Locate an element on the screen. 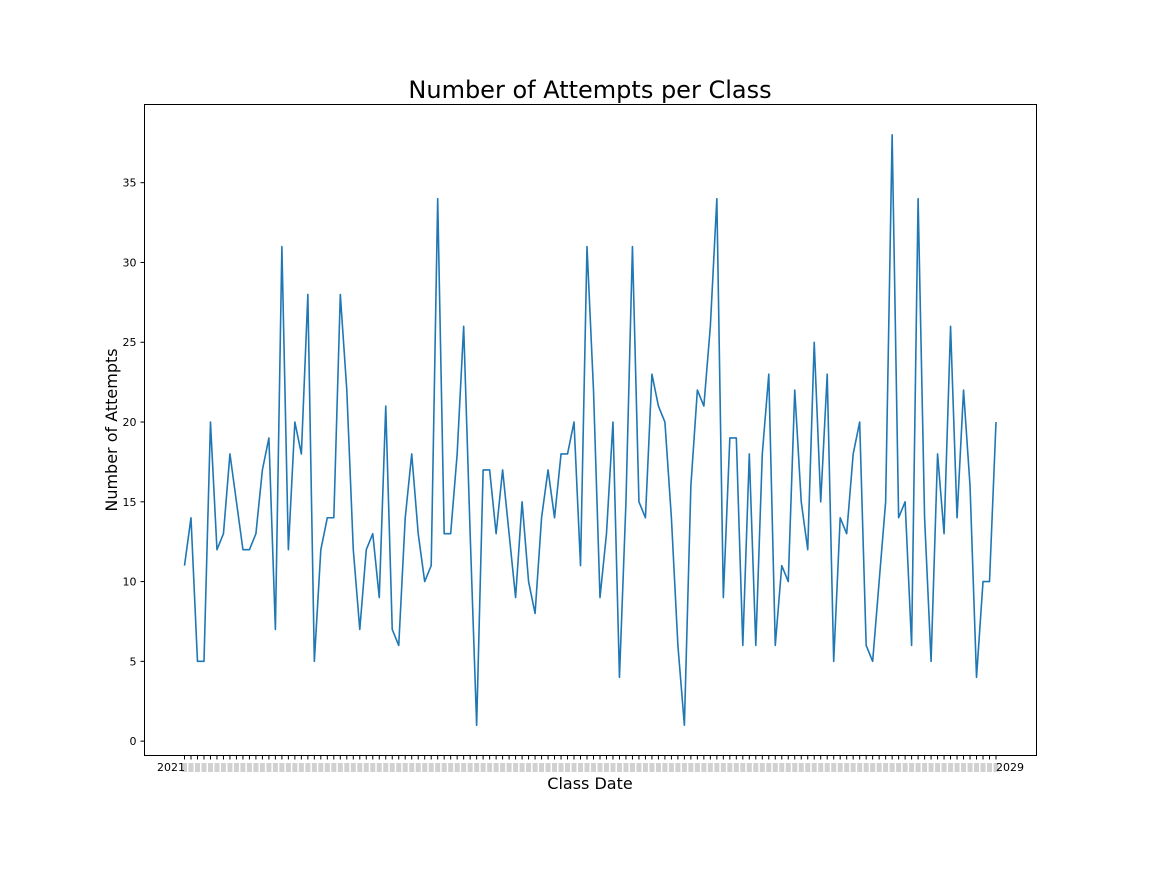 This screenshot has height=869, width=1152. y-tick-label: 15 is located at coordinates (130, 502).